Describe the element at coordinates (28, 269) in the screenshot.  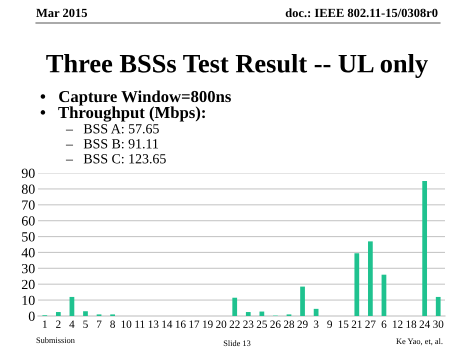
I see `y-tick-label: 30` at that location.